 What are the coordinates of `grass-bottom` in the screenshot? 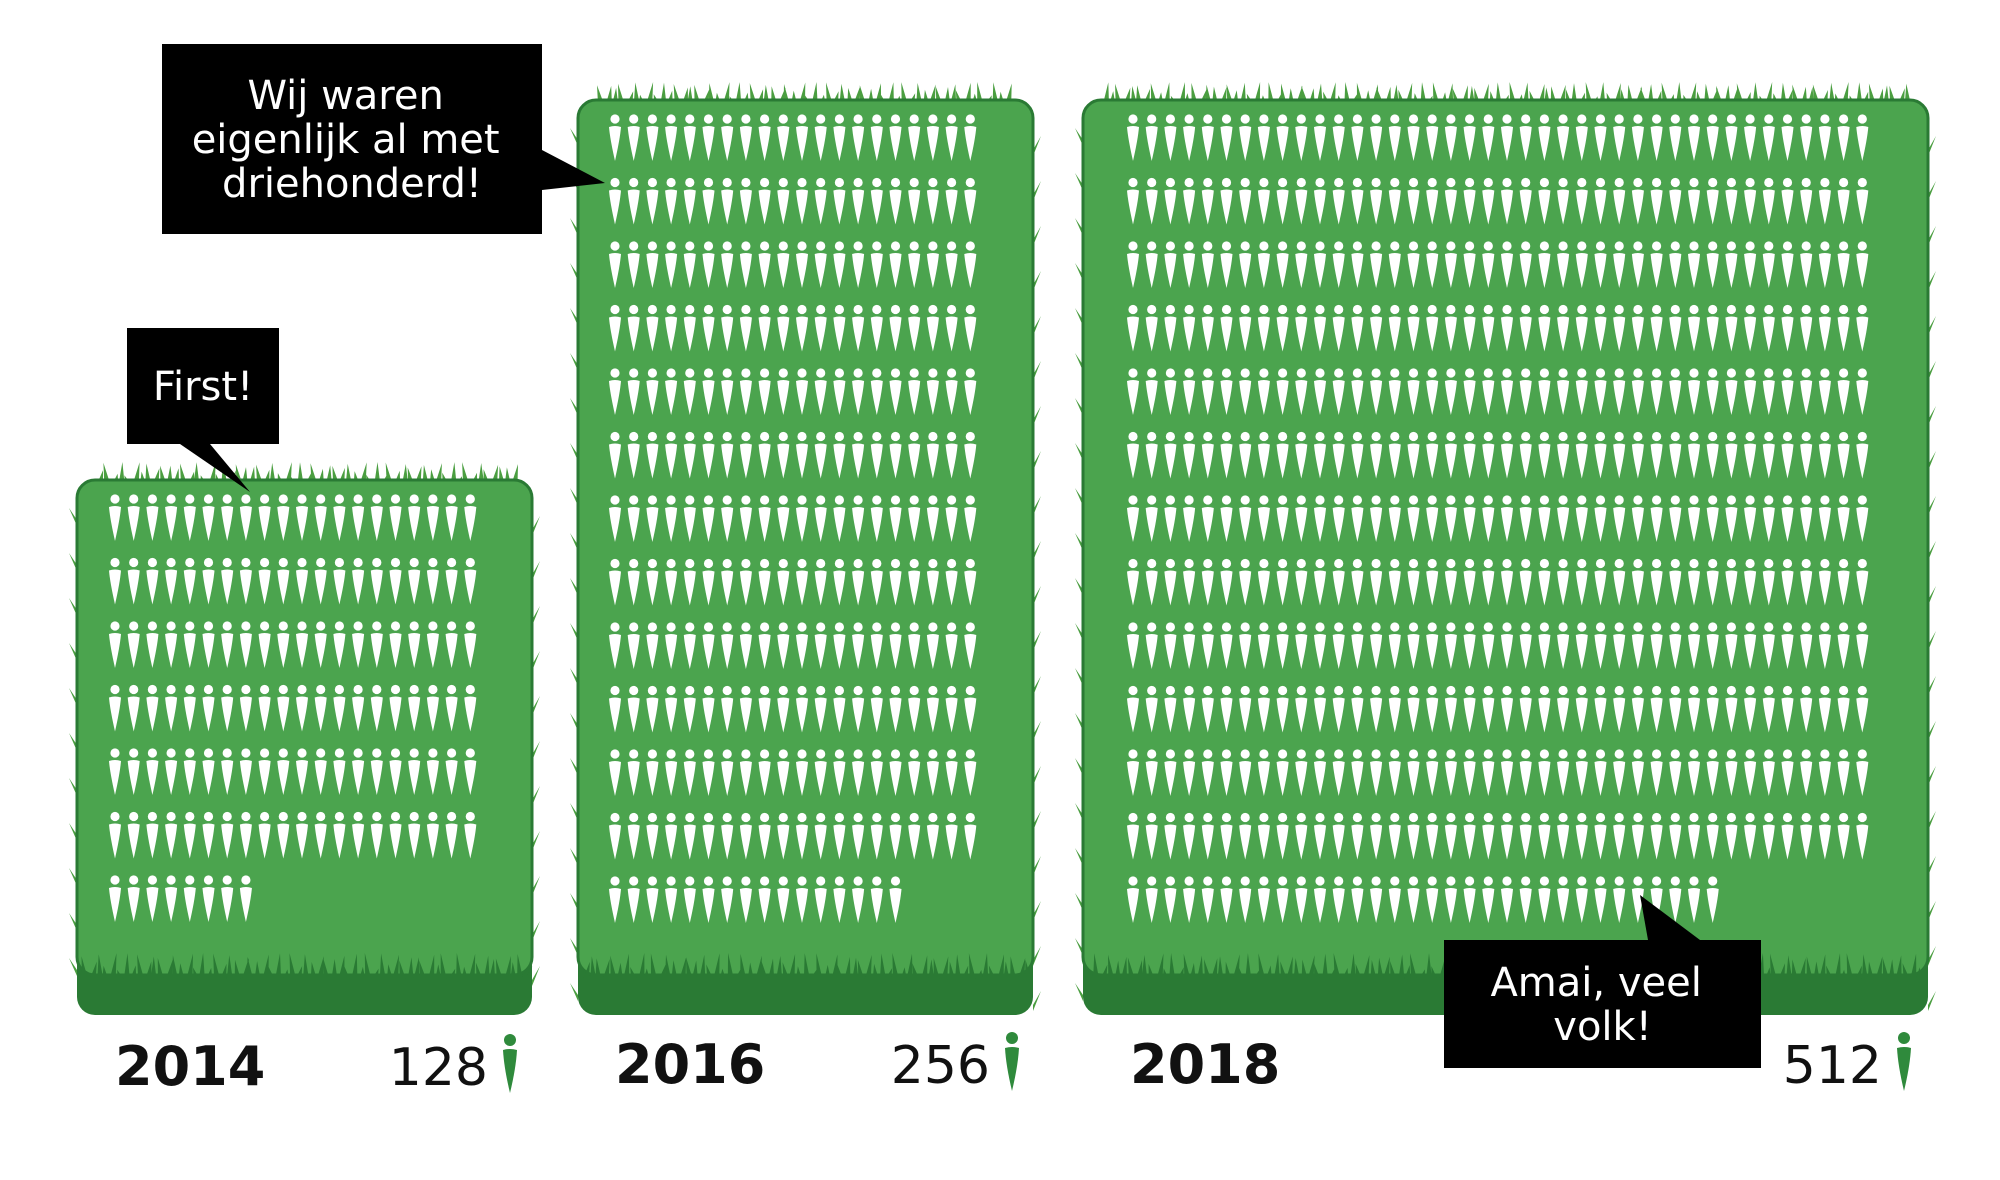 It's located at (807, 966).